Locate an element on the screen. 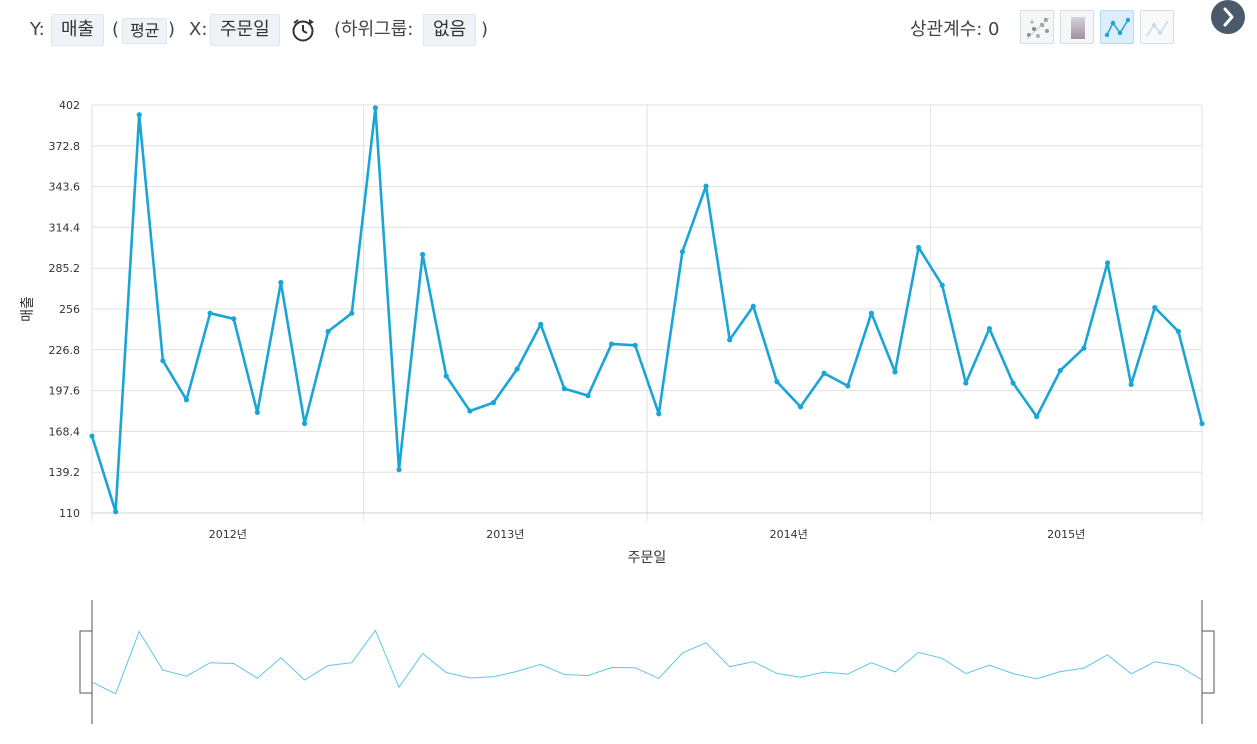 Image resolution: width=1257 pixels, height=744 pixels. navigator-series-line is located at coordinates (647, 662).